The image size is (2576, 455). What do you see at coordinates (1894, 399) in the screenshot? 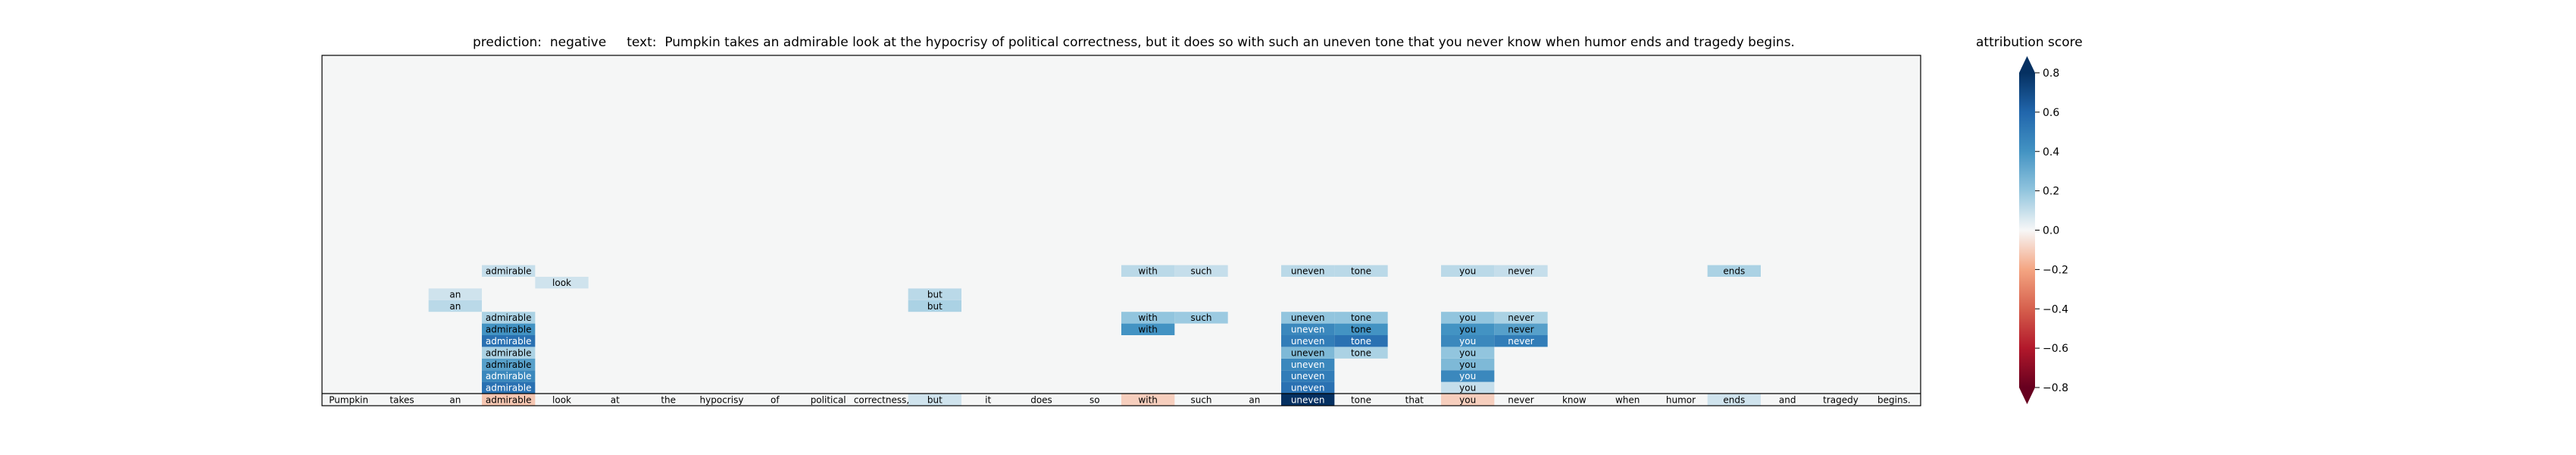
I see `token-label: begins.` at bounding box center [1894, 399].